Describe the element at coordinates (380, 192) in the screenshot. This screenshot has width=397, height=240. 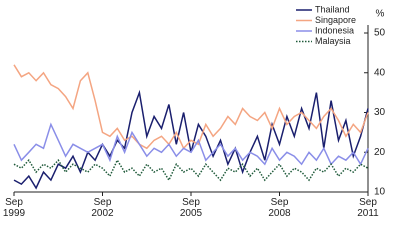
I see `y-tick-label: 10` at that location.